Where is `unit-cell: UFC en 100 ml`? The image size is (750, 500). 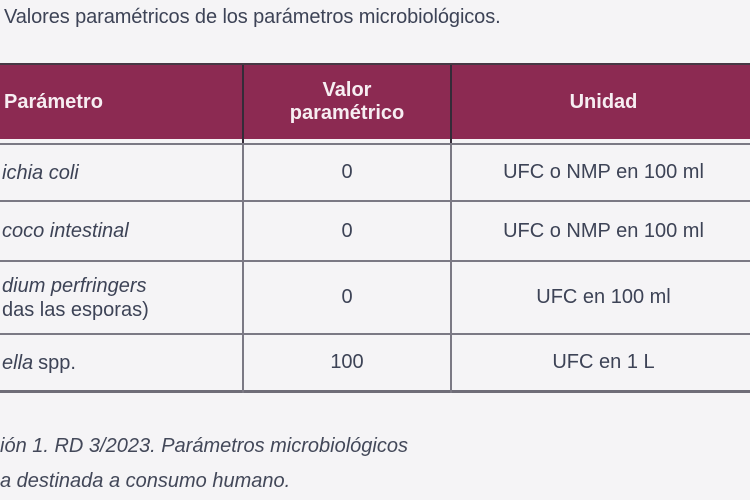 unit-cell: UFC en 100 ml is located at coordinates (603, 297).